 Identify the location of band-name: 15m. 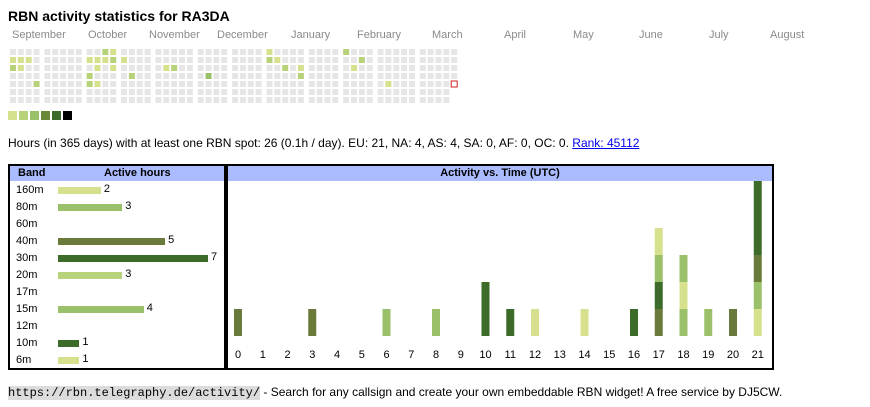
(27, 309).